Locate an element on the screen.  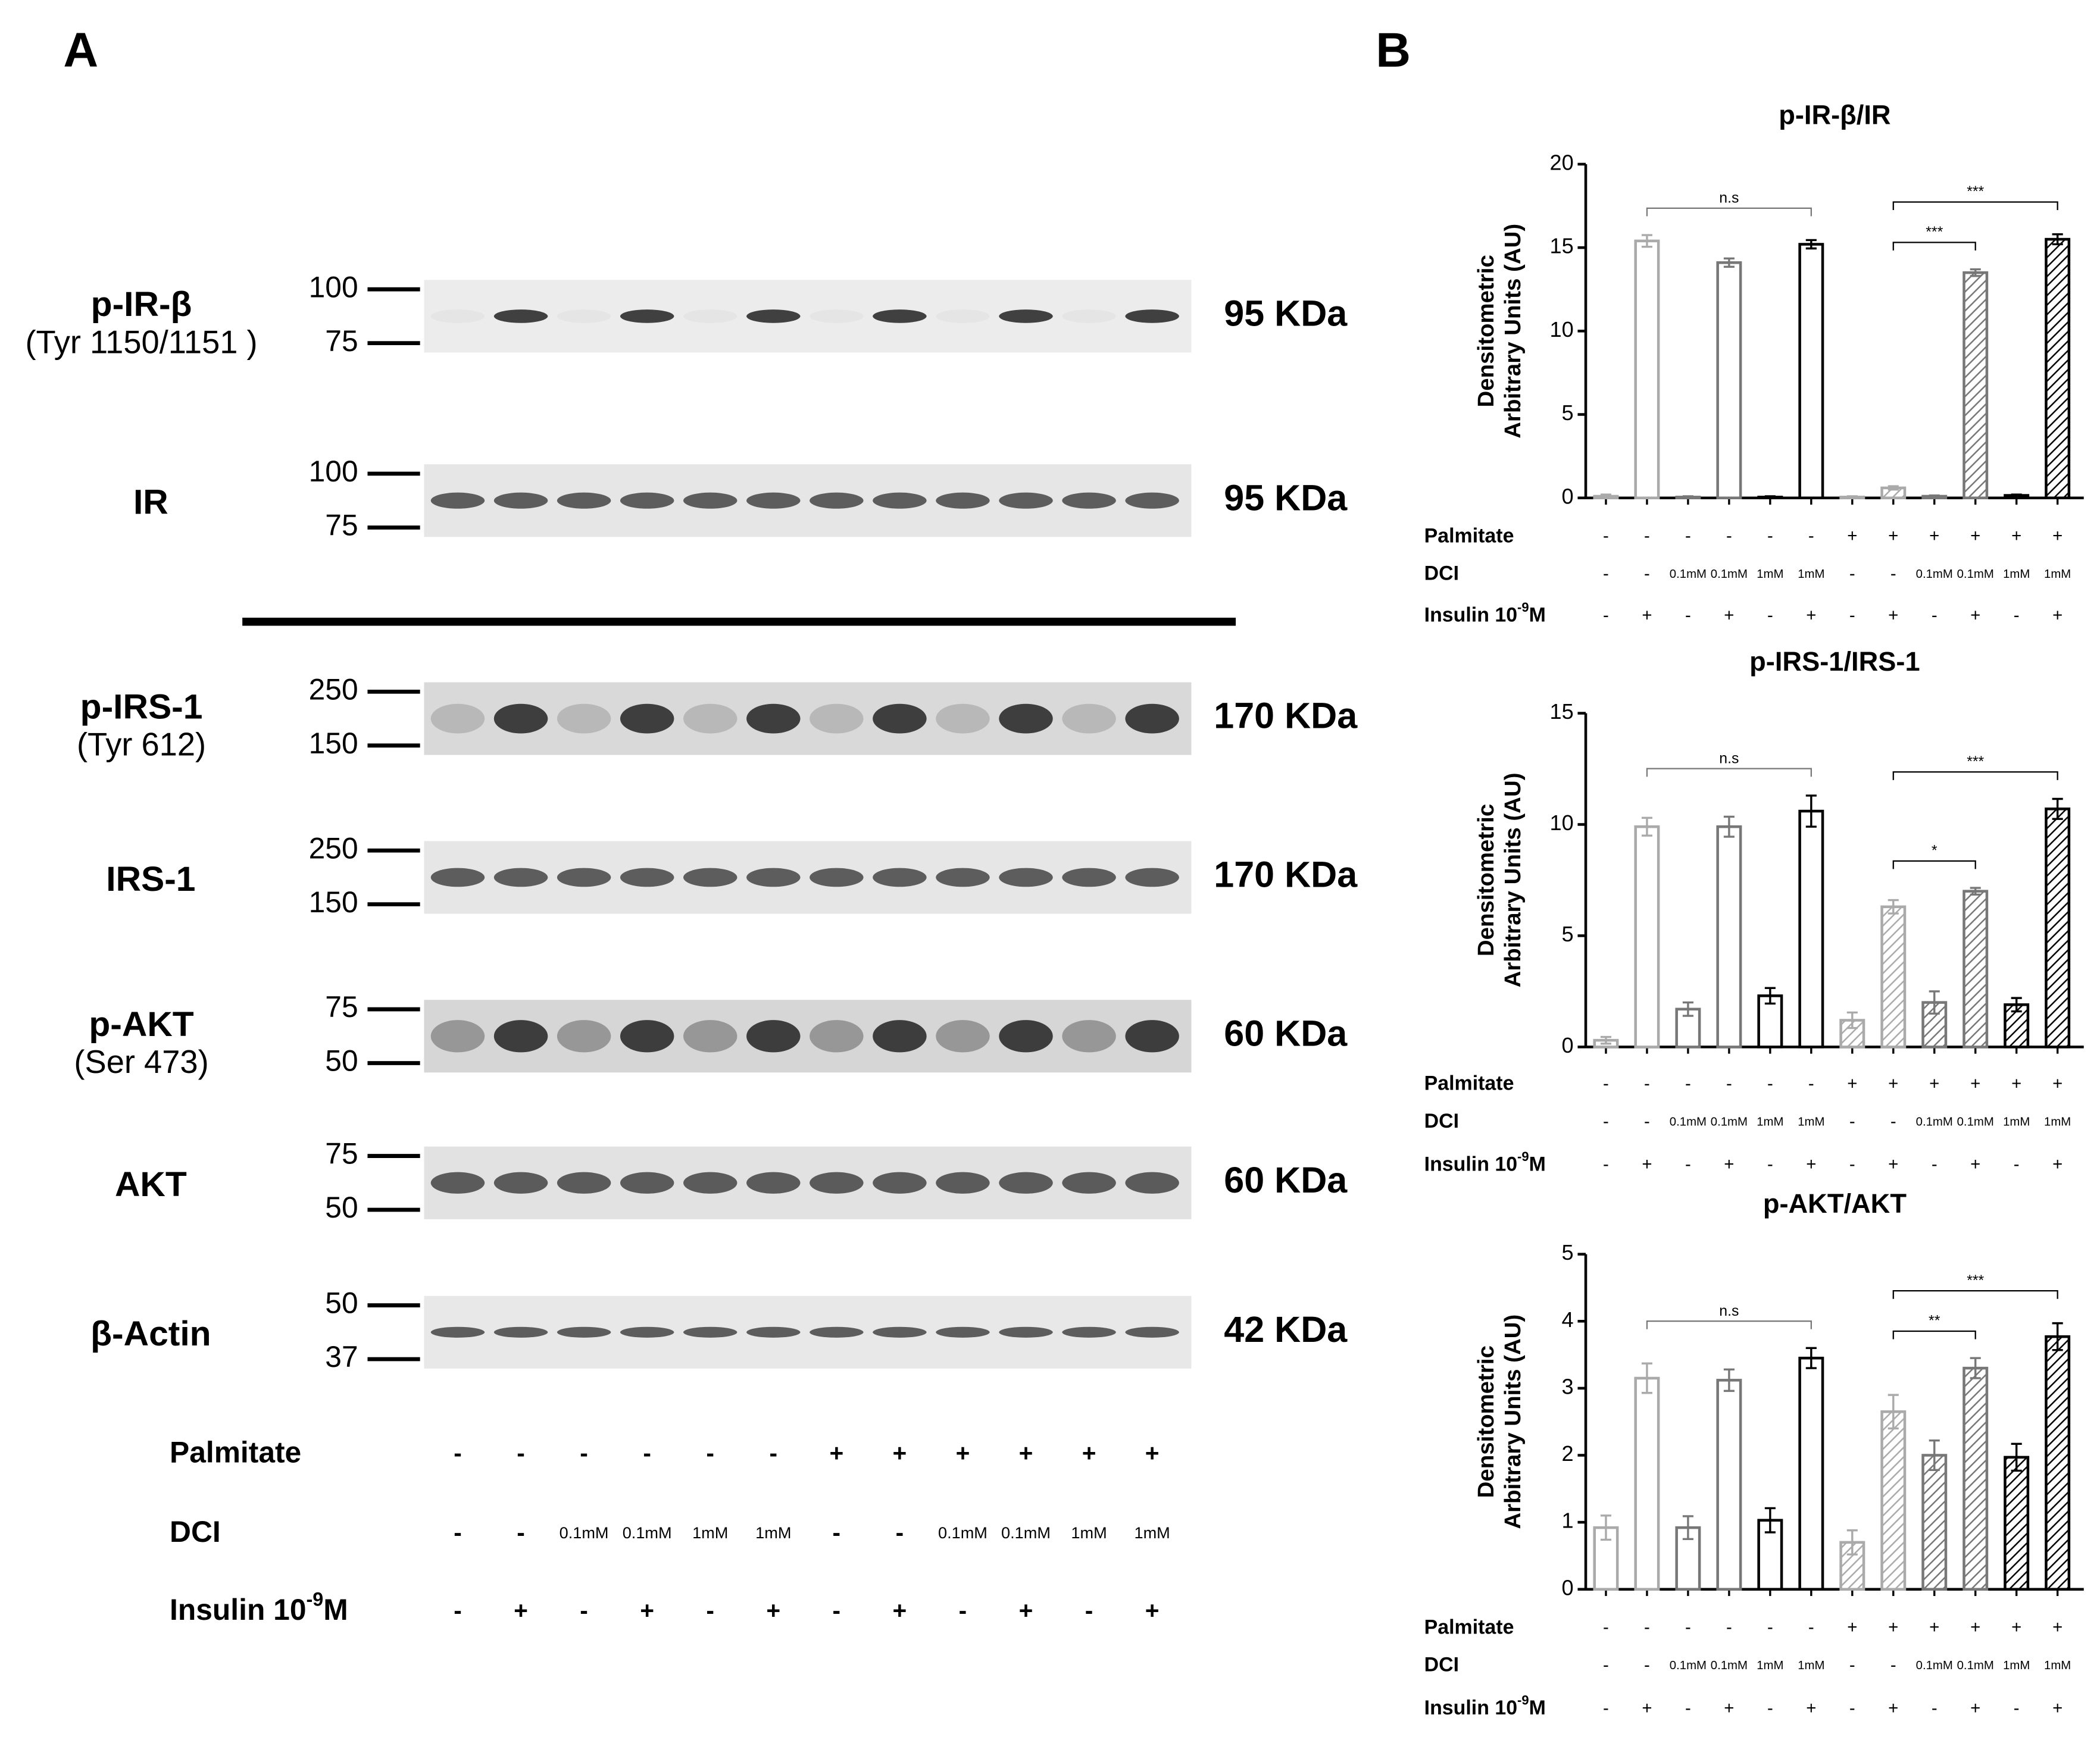
blot-label: β-Actin is located at coordinates (150, 1334).